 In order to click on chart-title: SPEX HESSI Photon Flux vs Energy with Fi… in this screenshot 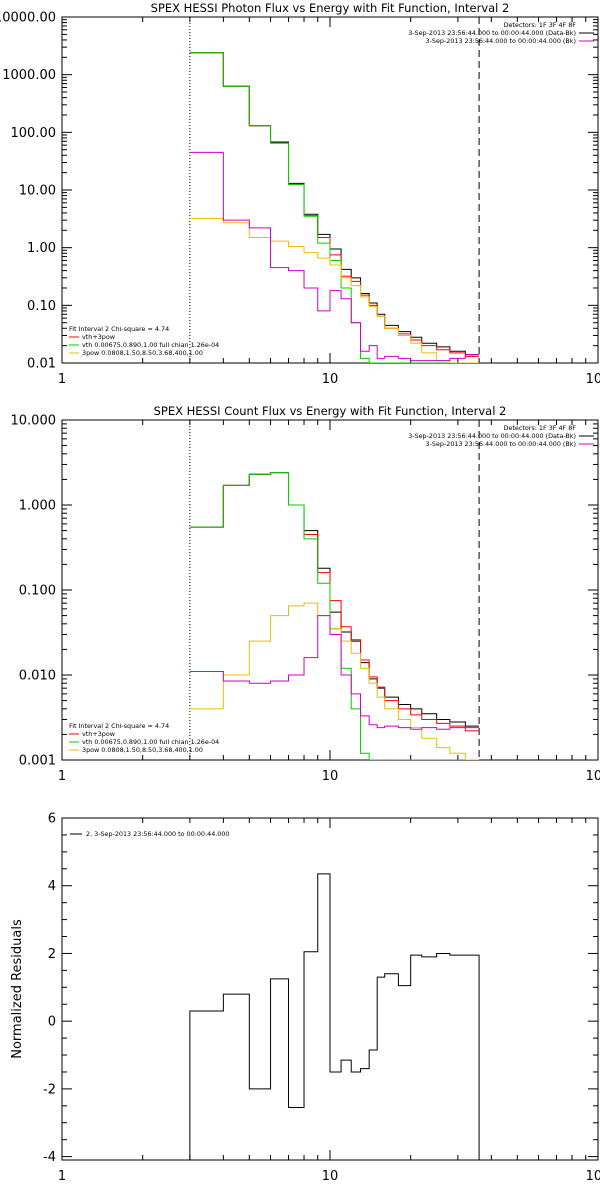, I will do `click(330, 8)`.